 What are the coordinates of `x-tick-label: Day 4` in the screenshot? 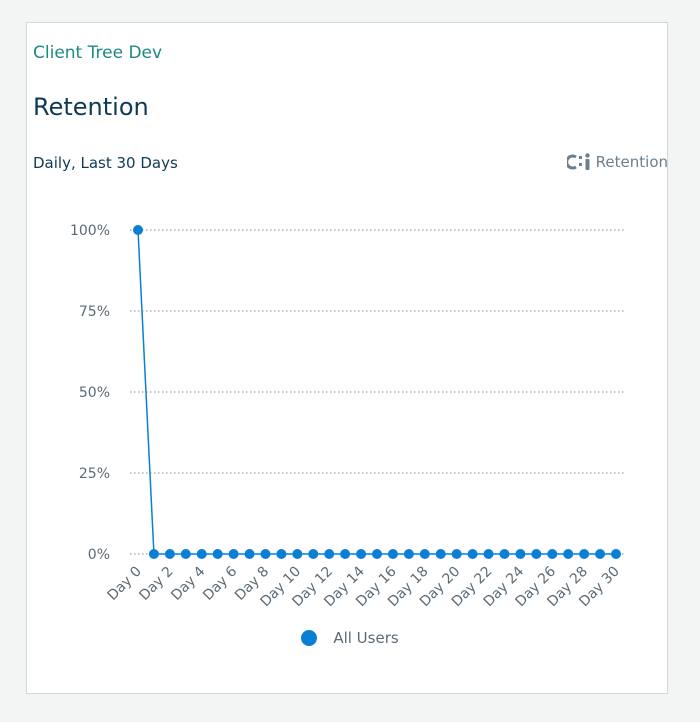 It's located at (188, 583).